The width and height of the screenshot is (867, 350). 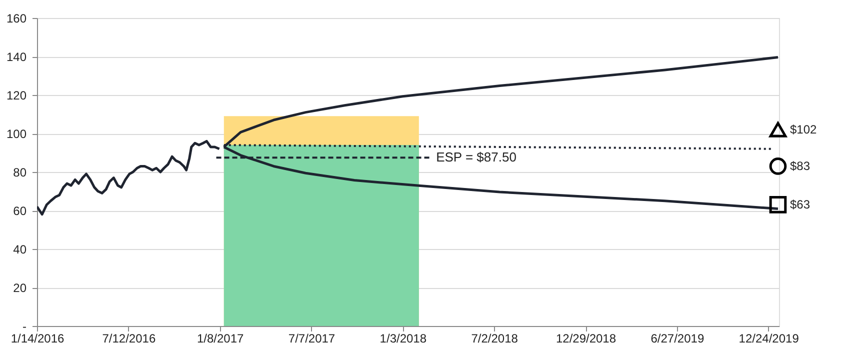 I want to click on y-tick-label: 80, so click(x=20, y=173).